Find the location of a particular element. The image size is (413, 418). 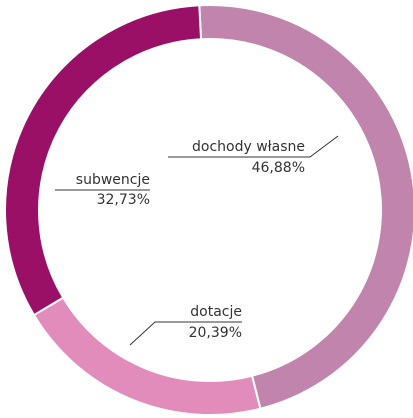

slice-label: dochody własne is located at coordinates (248, 147).